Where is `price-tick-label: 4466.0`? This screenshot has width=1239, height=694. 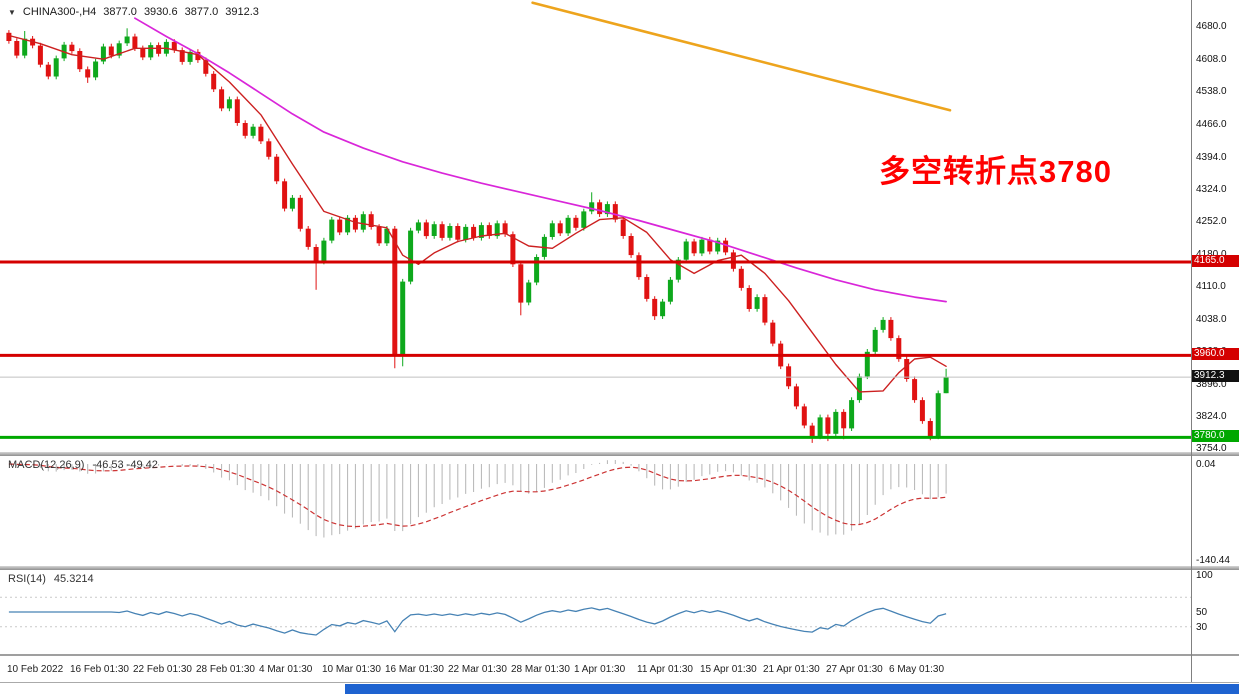 price-tick-label: 4466.0 is located at coordinates (1211, 124).